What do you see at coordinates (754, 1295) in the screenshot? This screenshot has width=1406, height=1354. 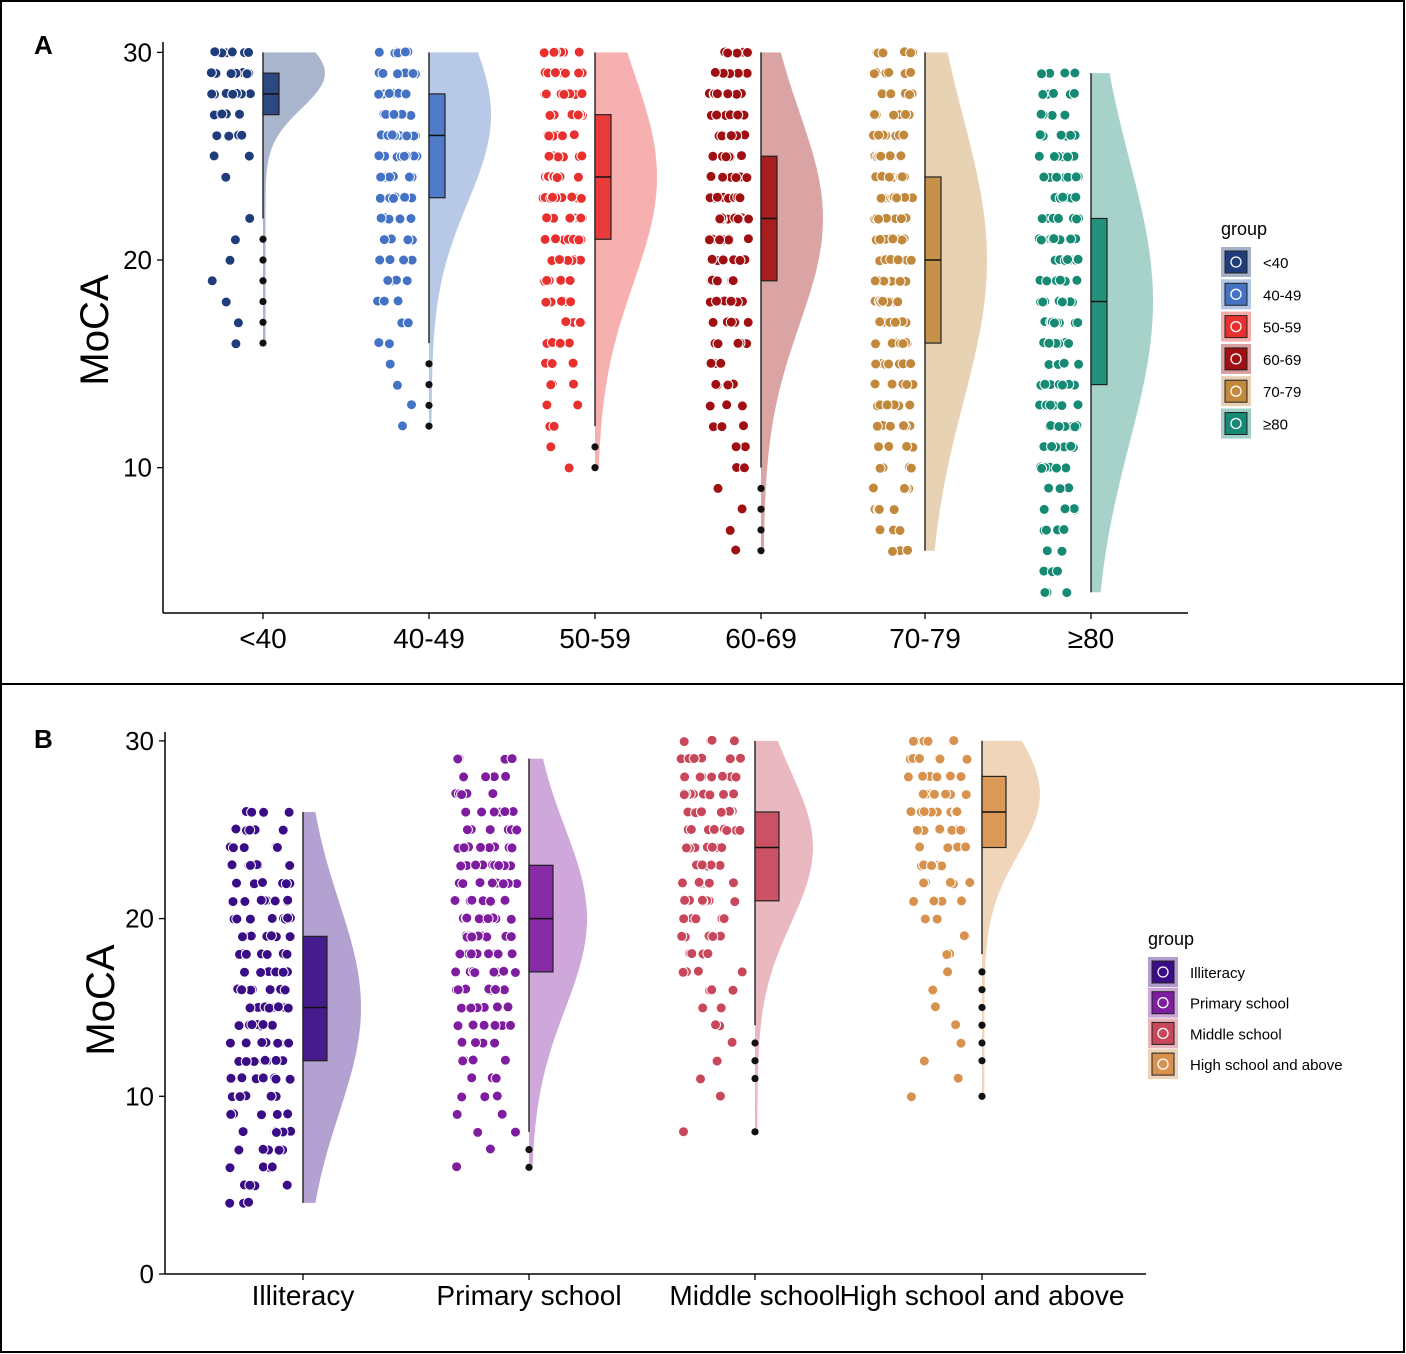 I see `x-tick-label: Middle school` at bounding box center [754, 1295].